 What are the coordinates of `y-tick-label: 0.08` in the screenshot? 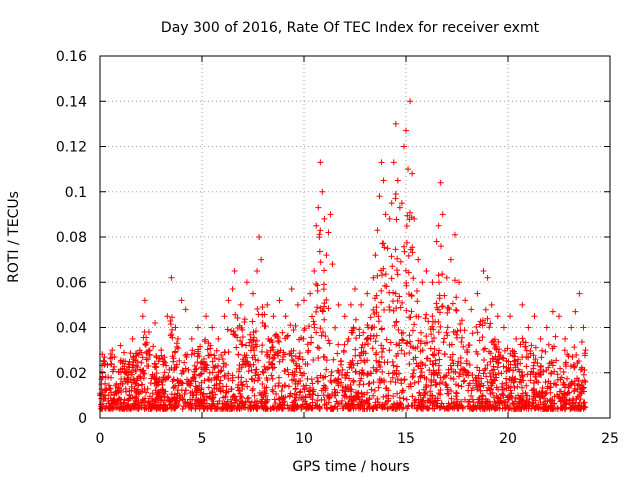 It's located at (71, 238).